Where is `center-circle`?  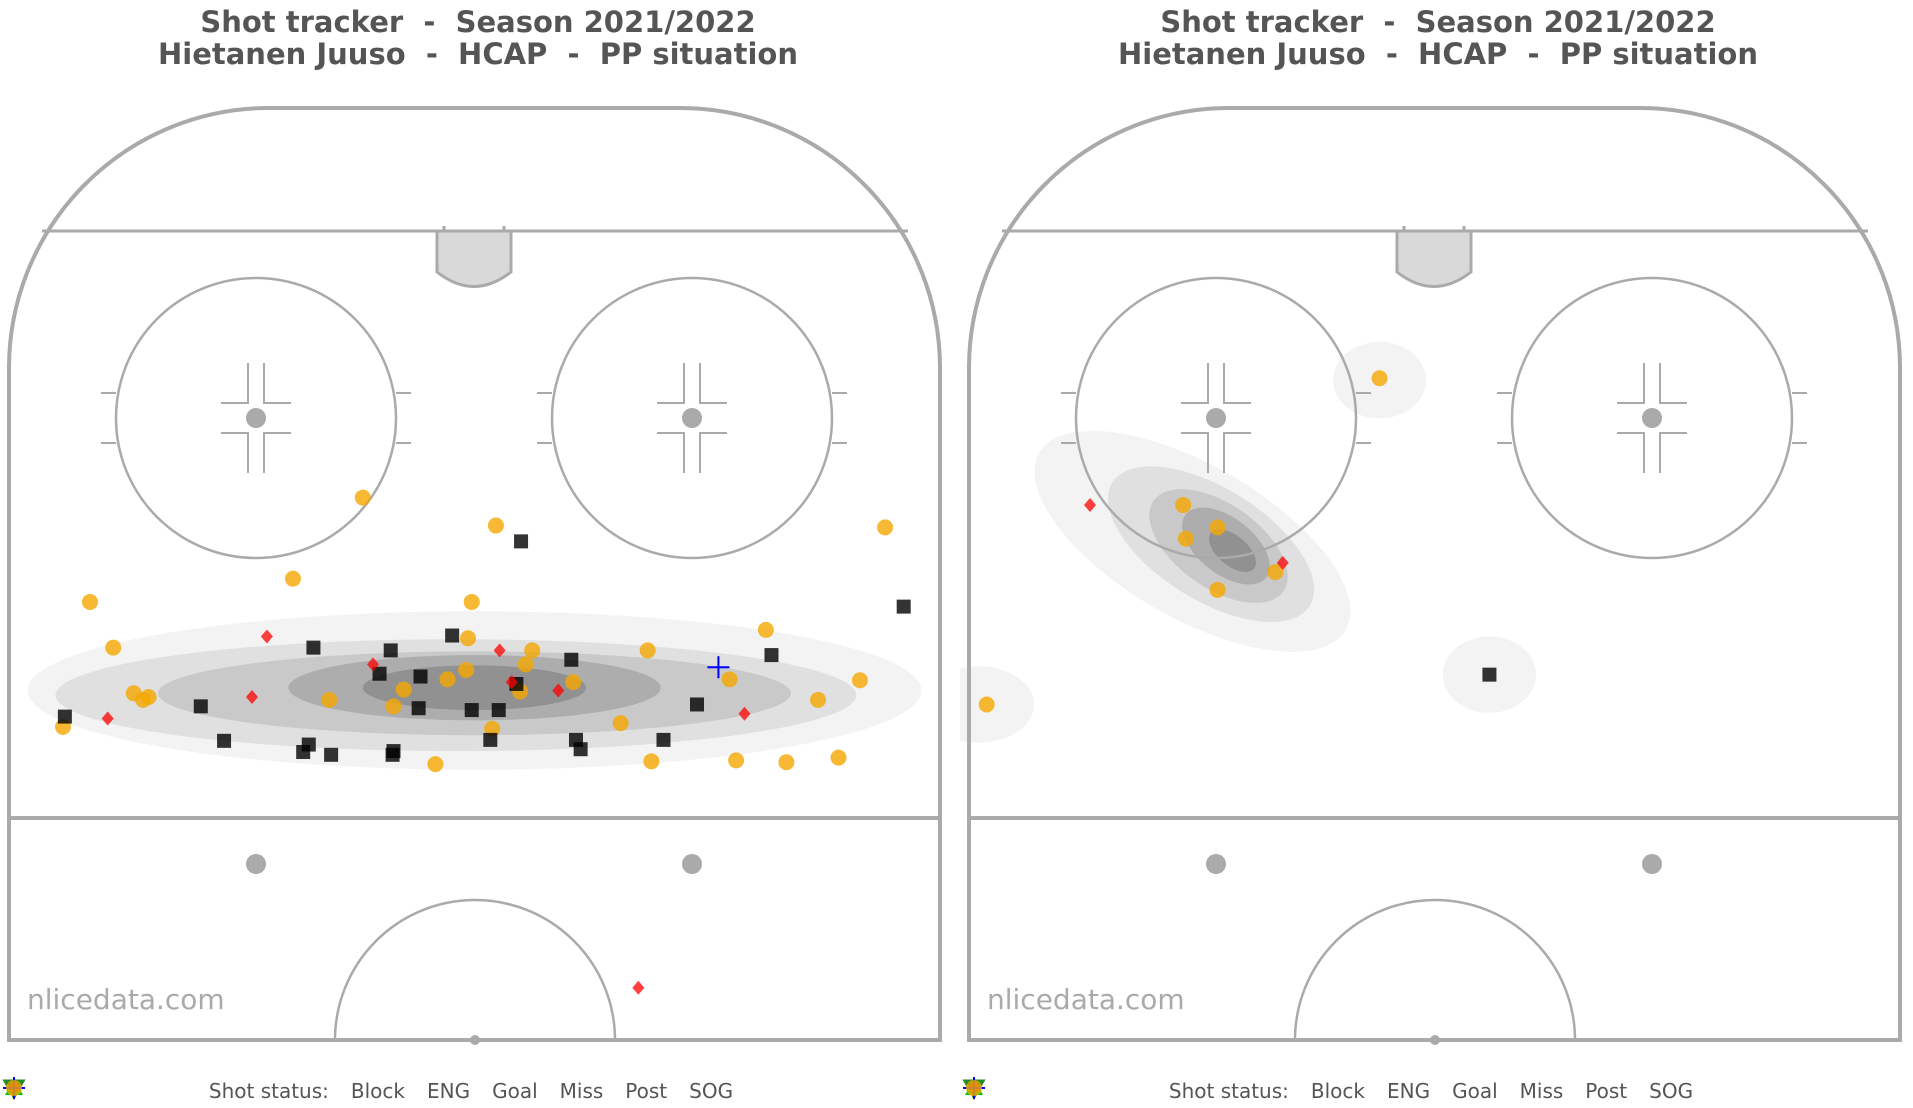
center-circle is located at coordinates (1435, 969).